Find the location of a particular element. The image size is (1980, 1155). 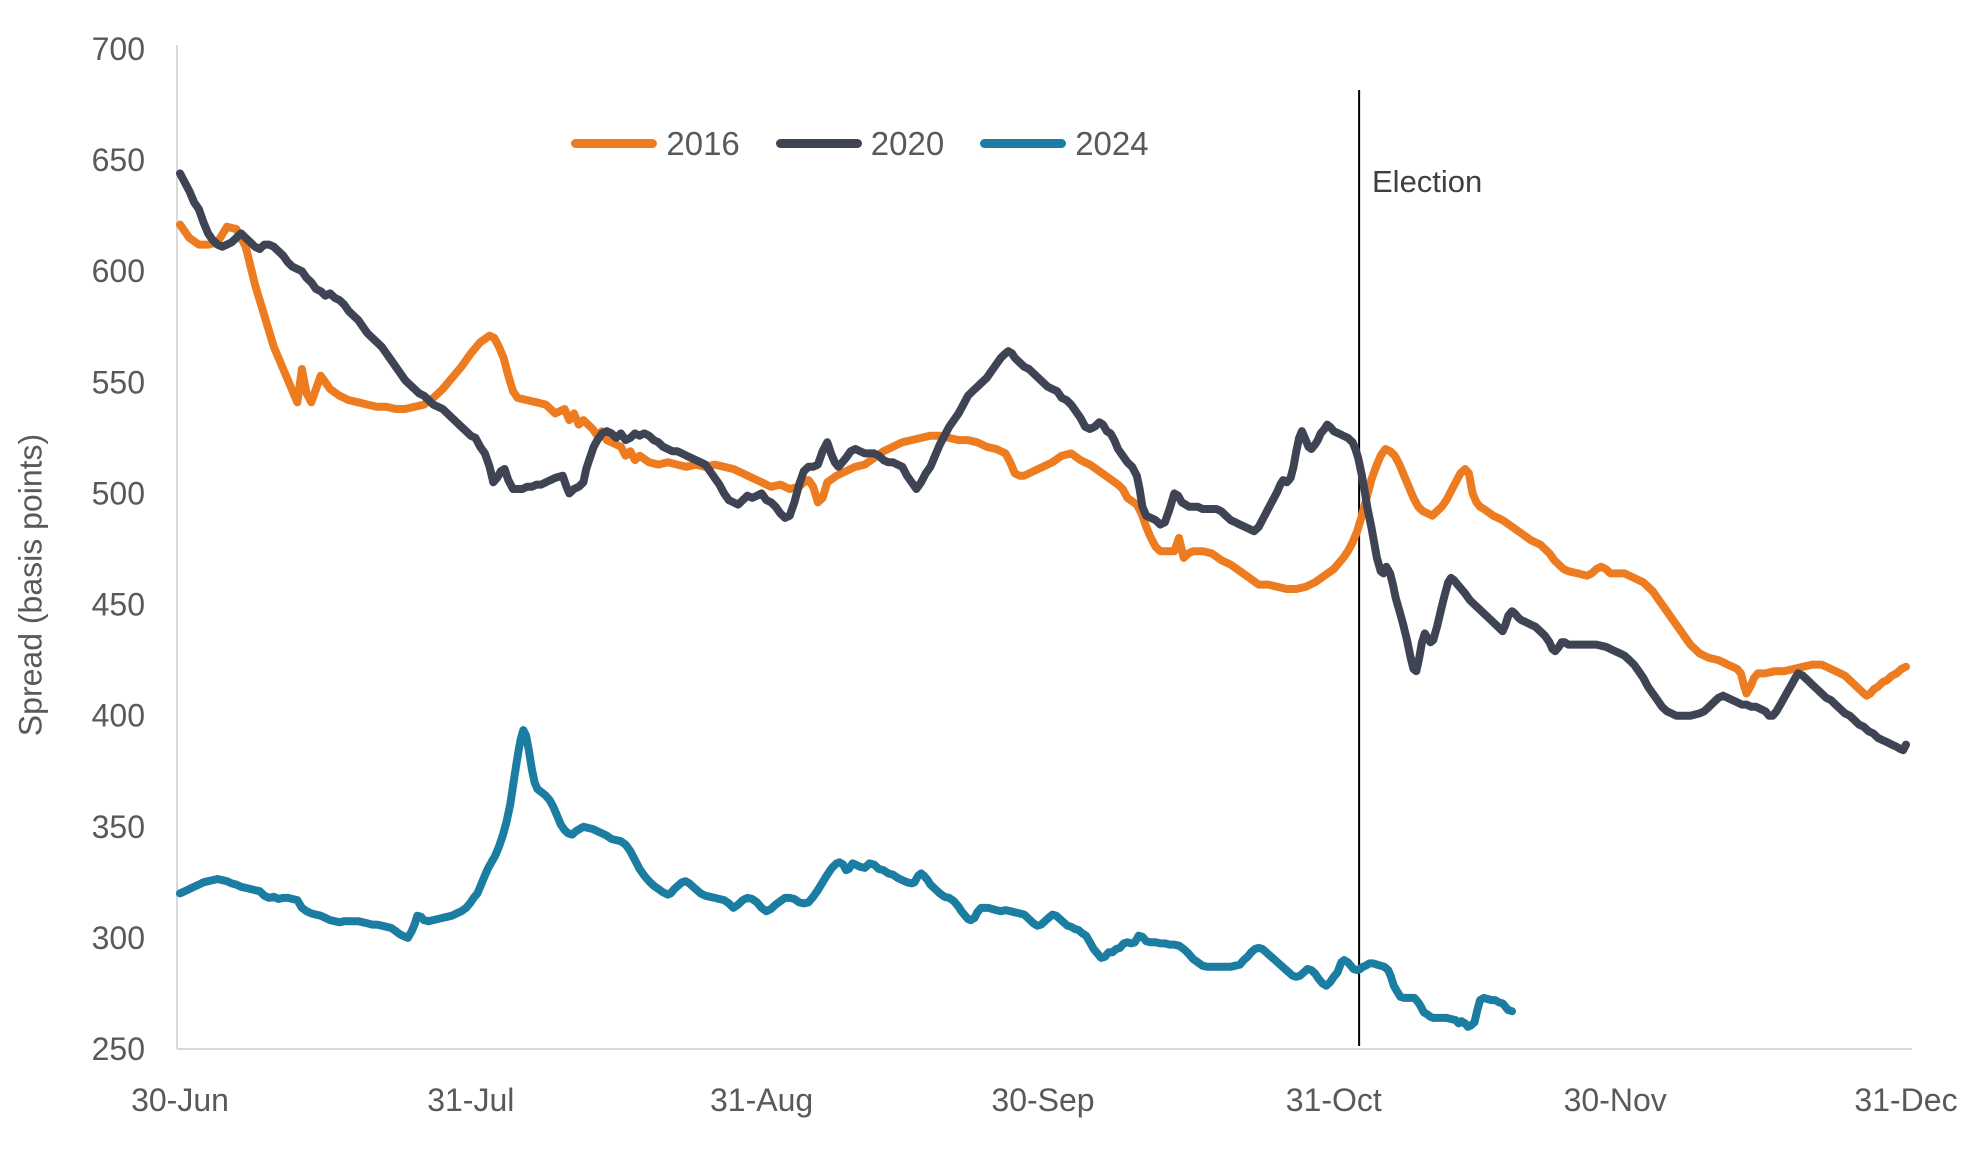

legend: 2016 2020 2024 is located at coordinates (860, 143).